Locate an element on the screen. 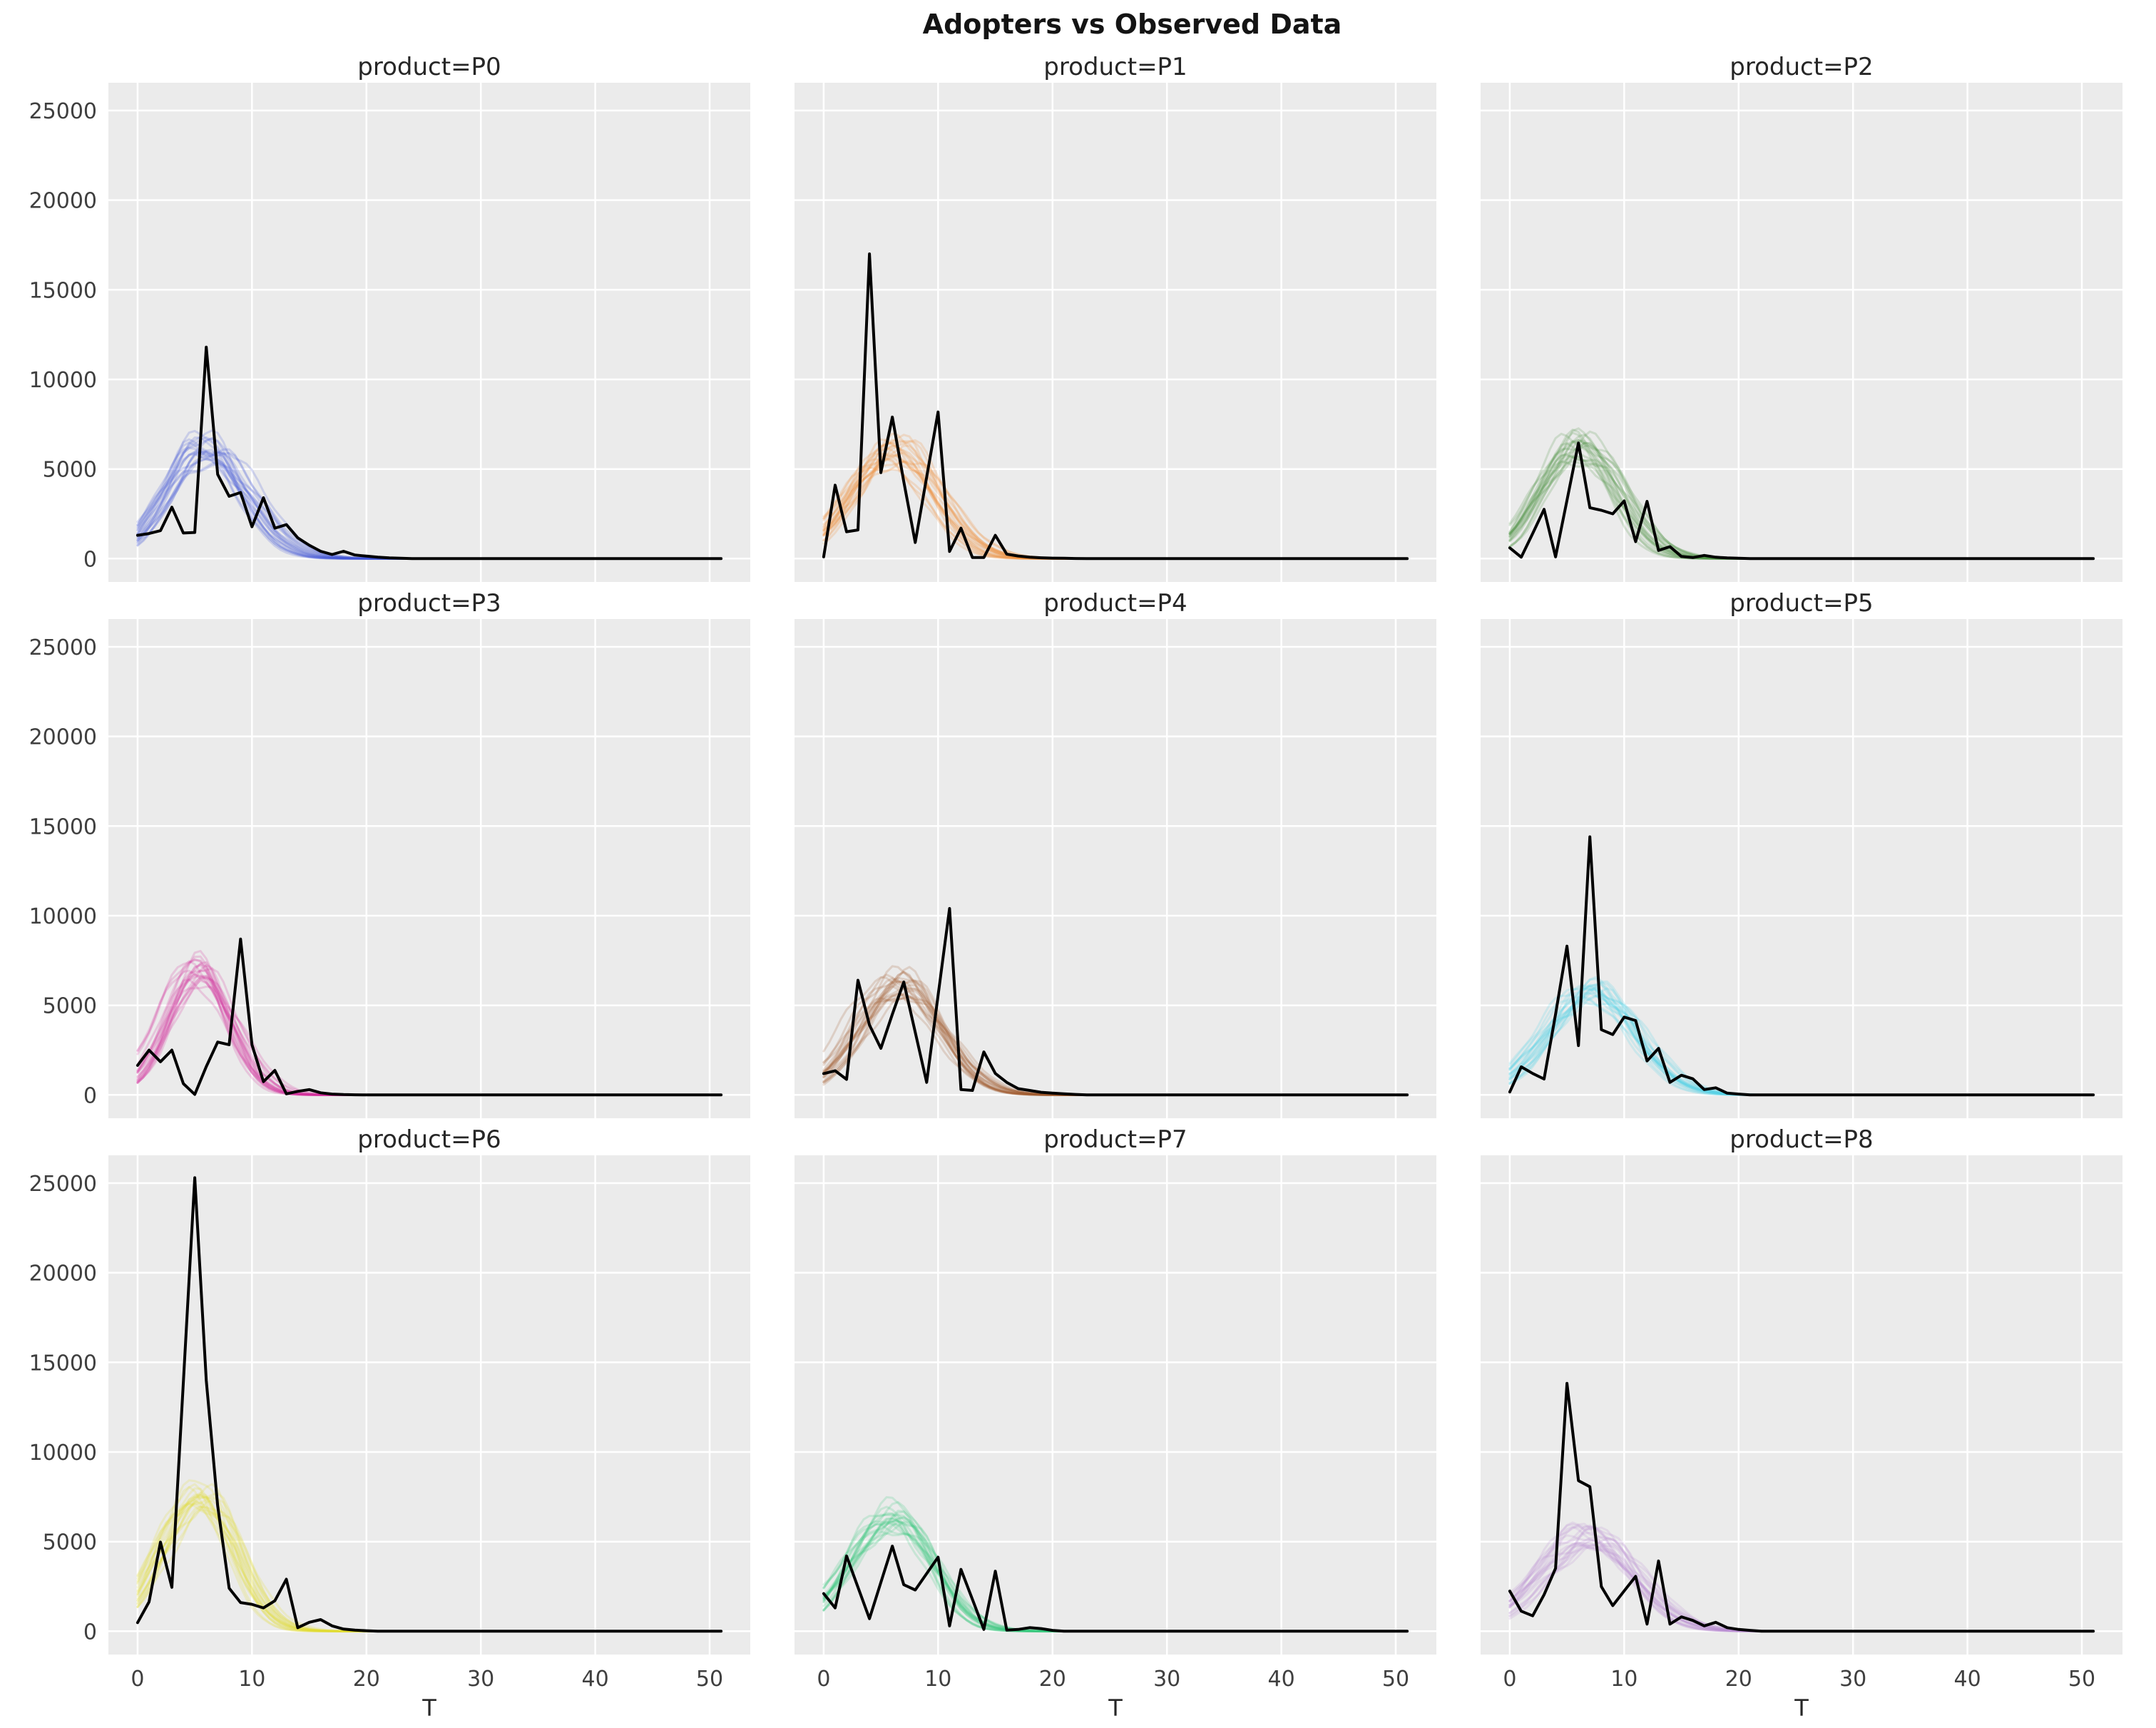 The width and height of the screenshot is (2156, 1728). chart-canvas-p1 is located at coordinates (1115, 332).